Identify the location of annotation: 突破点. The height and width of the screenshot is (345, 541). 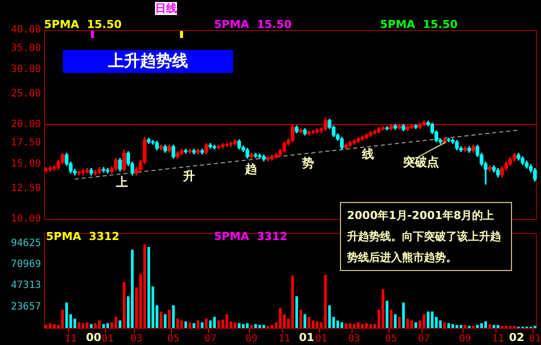
(421, 162).